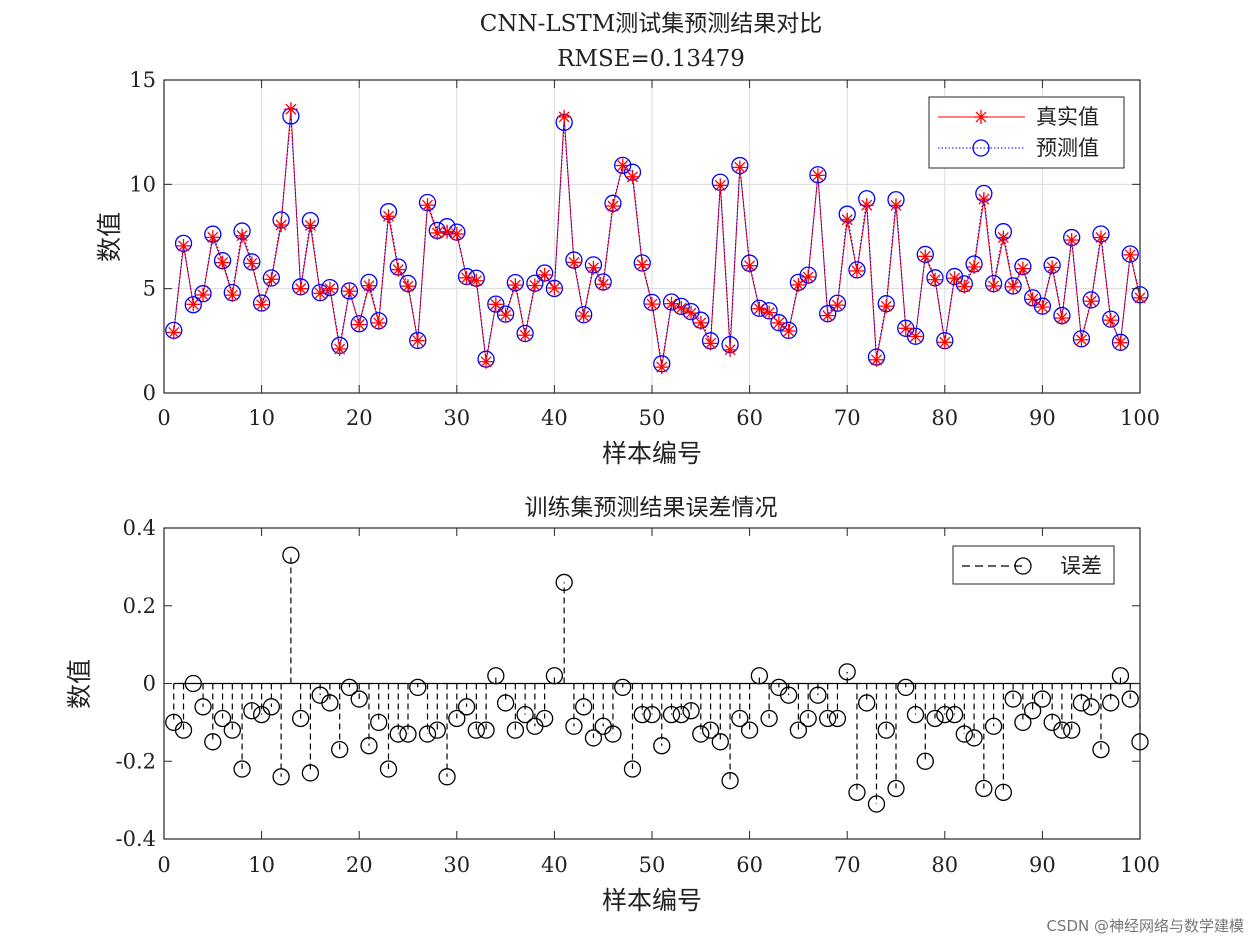 This screenshot has width=1260, height=945. I want to click on legend-true-label: 真实值, so click(1067, 117).